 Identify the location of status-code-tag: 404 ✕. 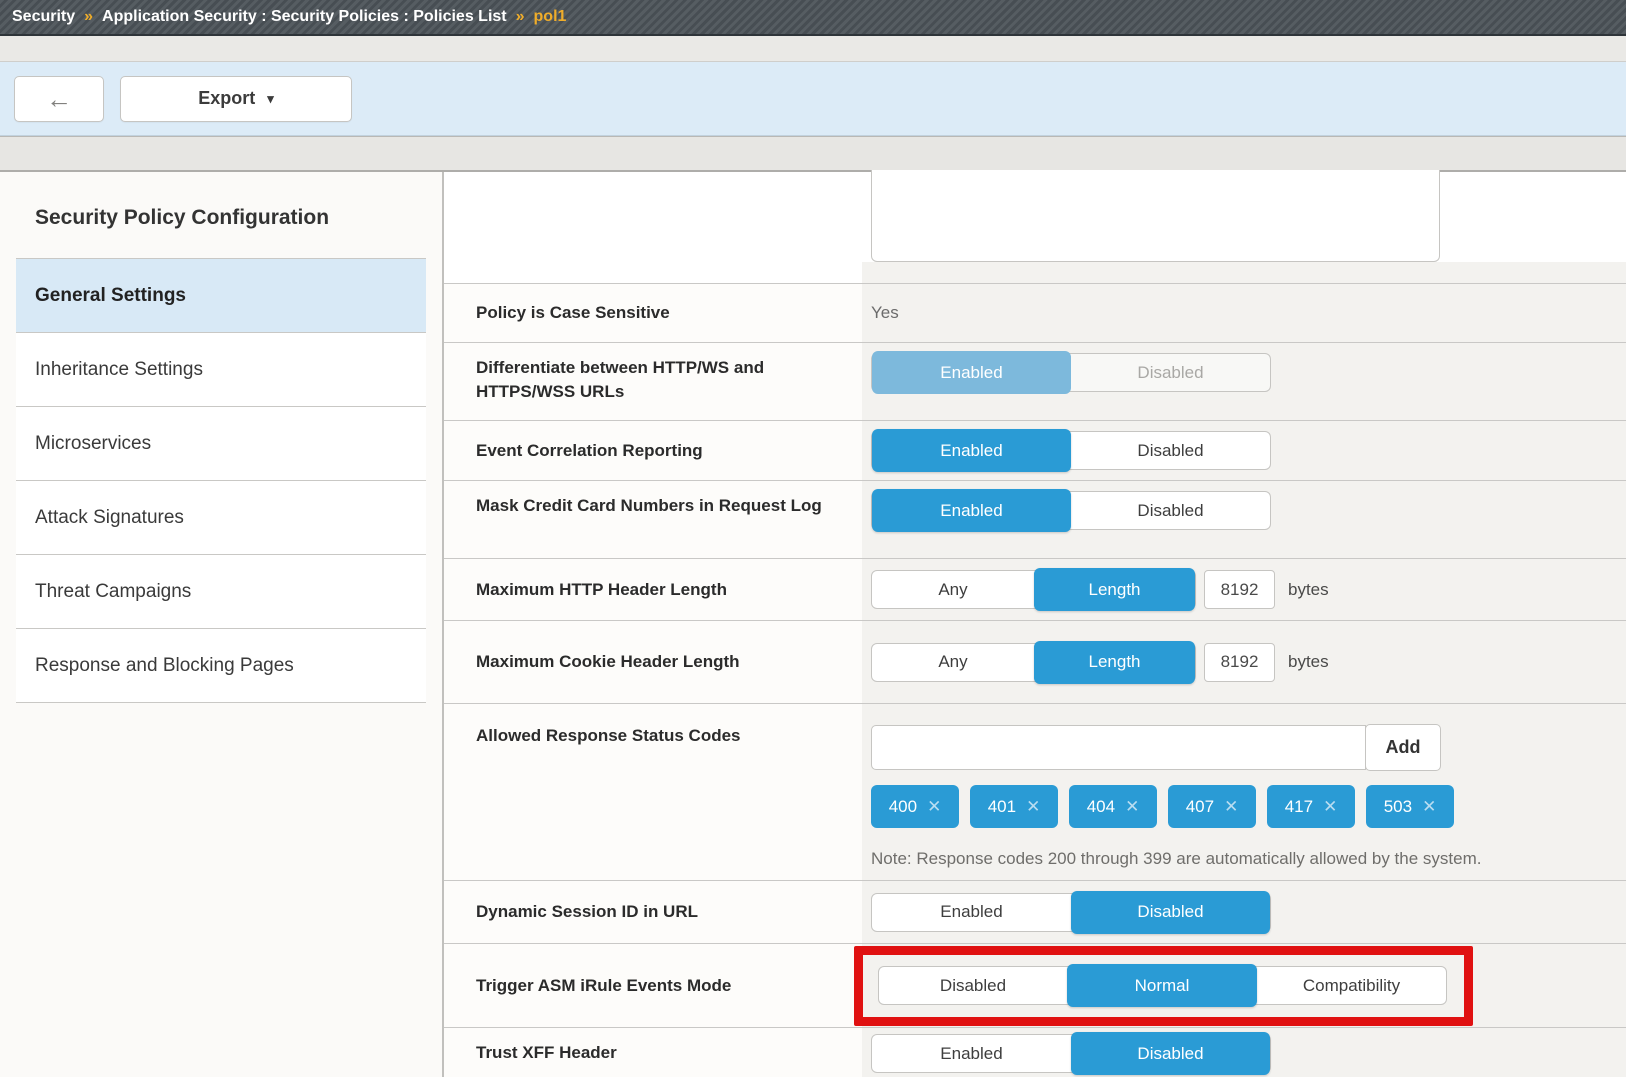
(1113, 806).